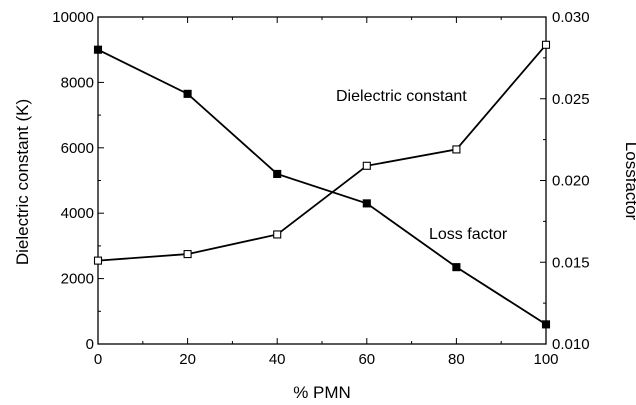  I want to click on x-tick-label: 0, so click(98, 359).